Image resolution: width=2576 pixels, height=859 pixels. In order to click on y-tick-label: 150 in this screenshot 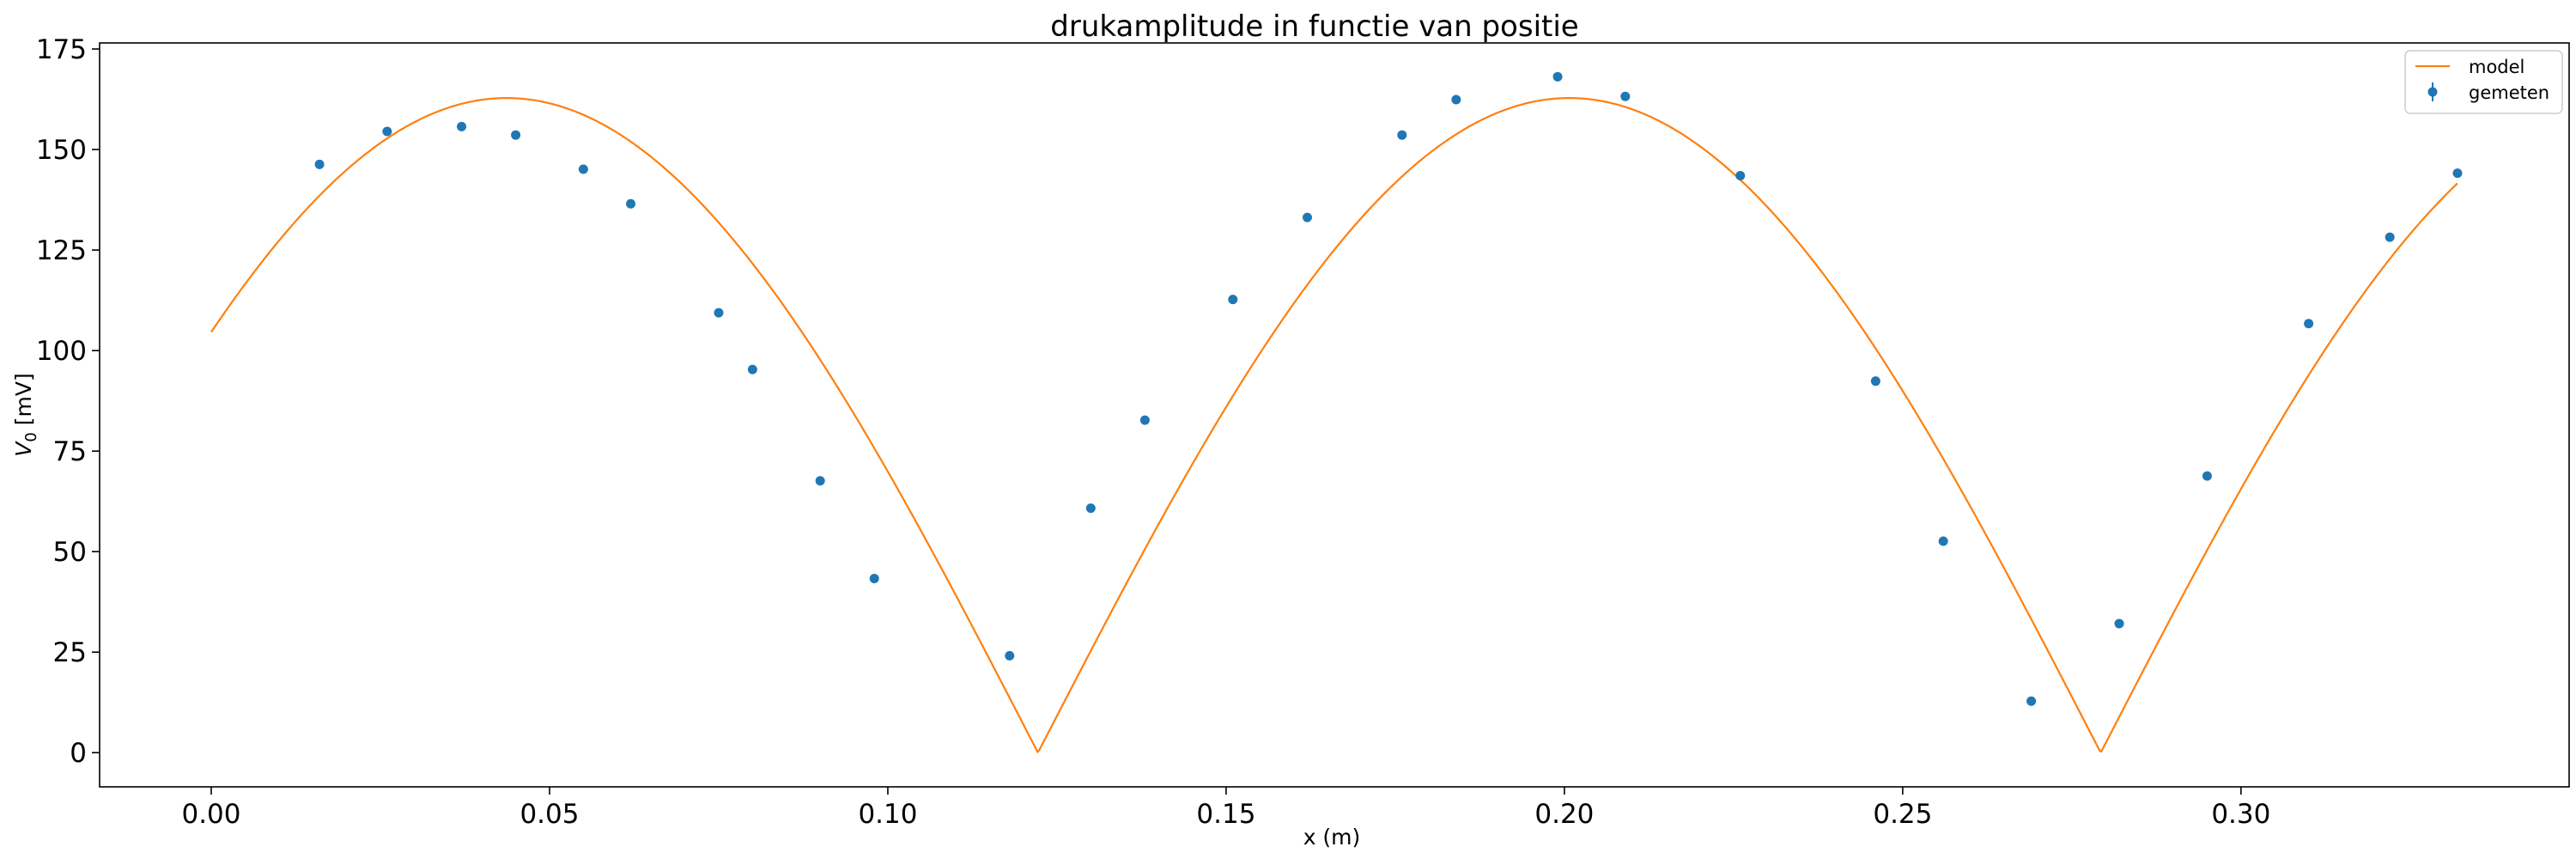, I will do `click(61, 151)`.